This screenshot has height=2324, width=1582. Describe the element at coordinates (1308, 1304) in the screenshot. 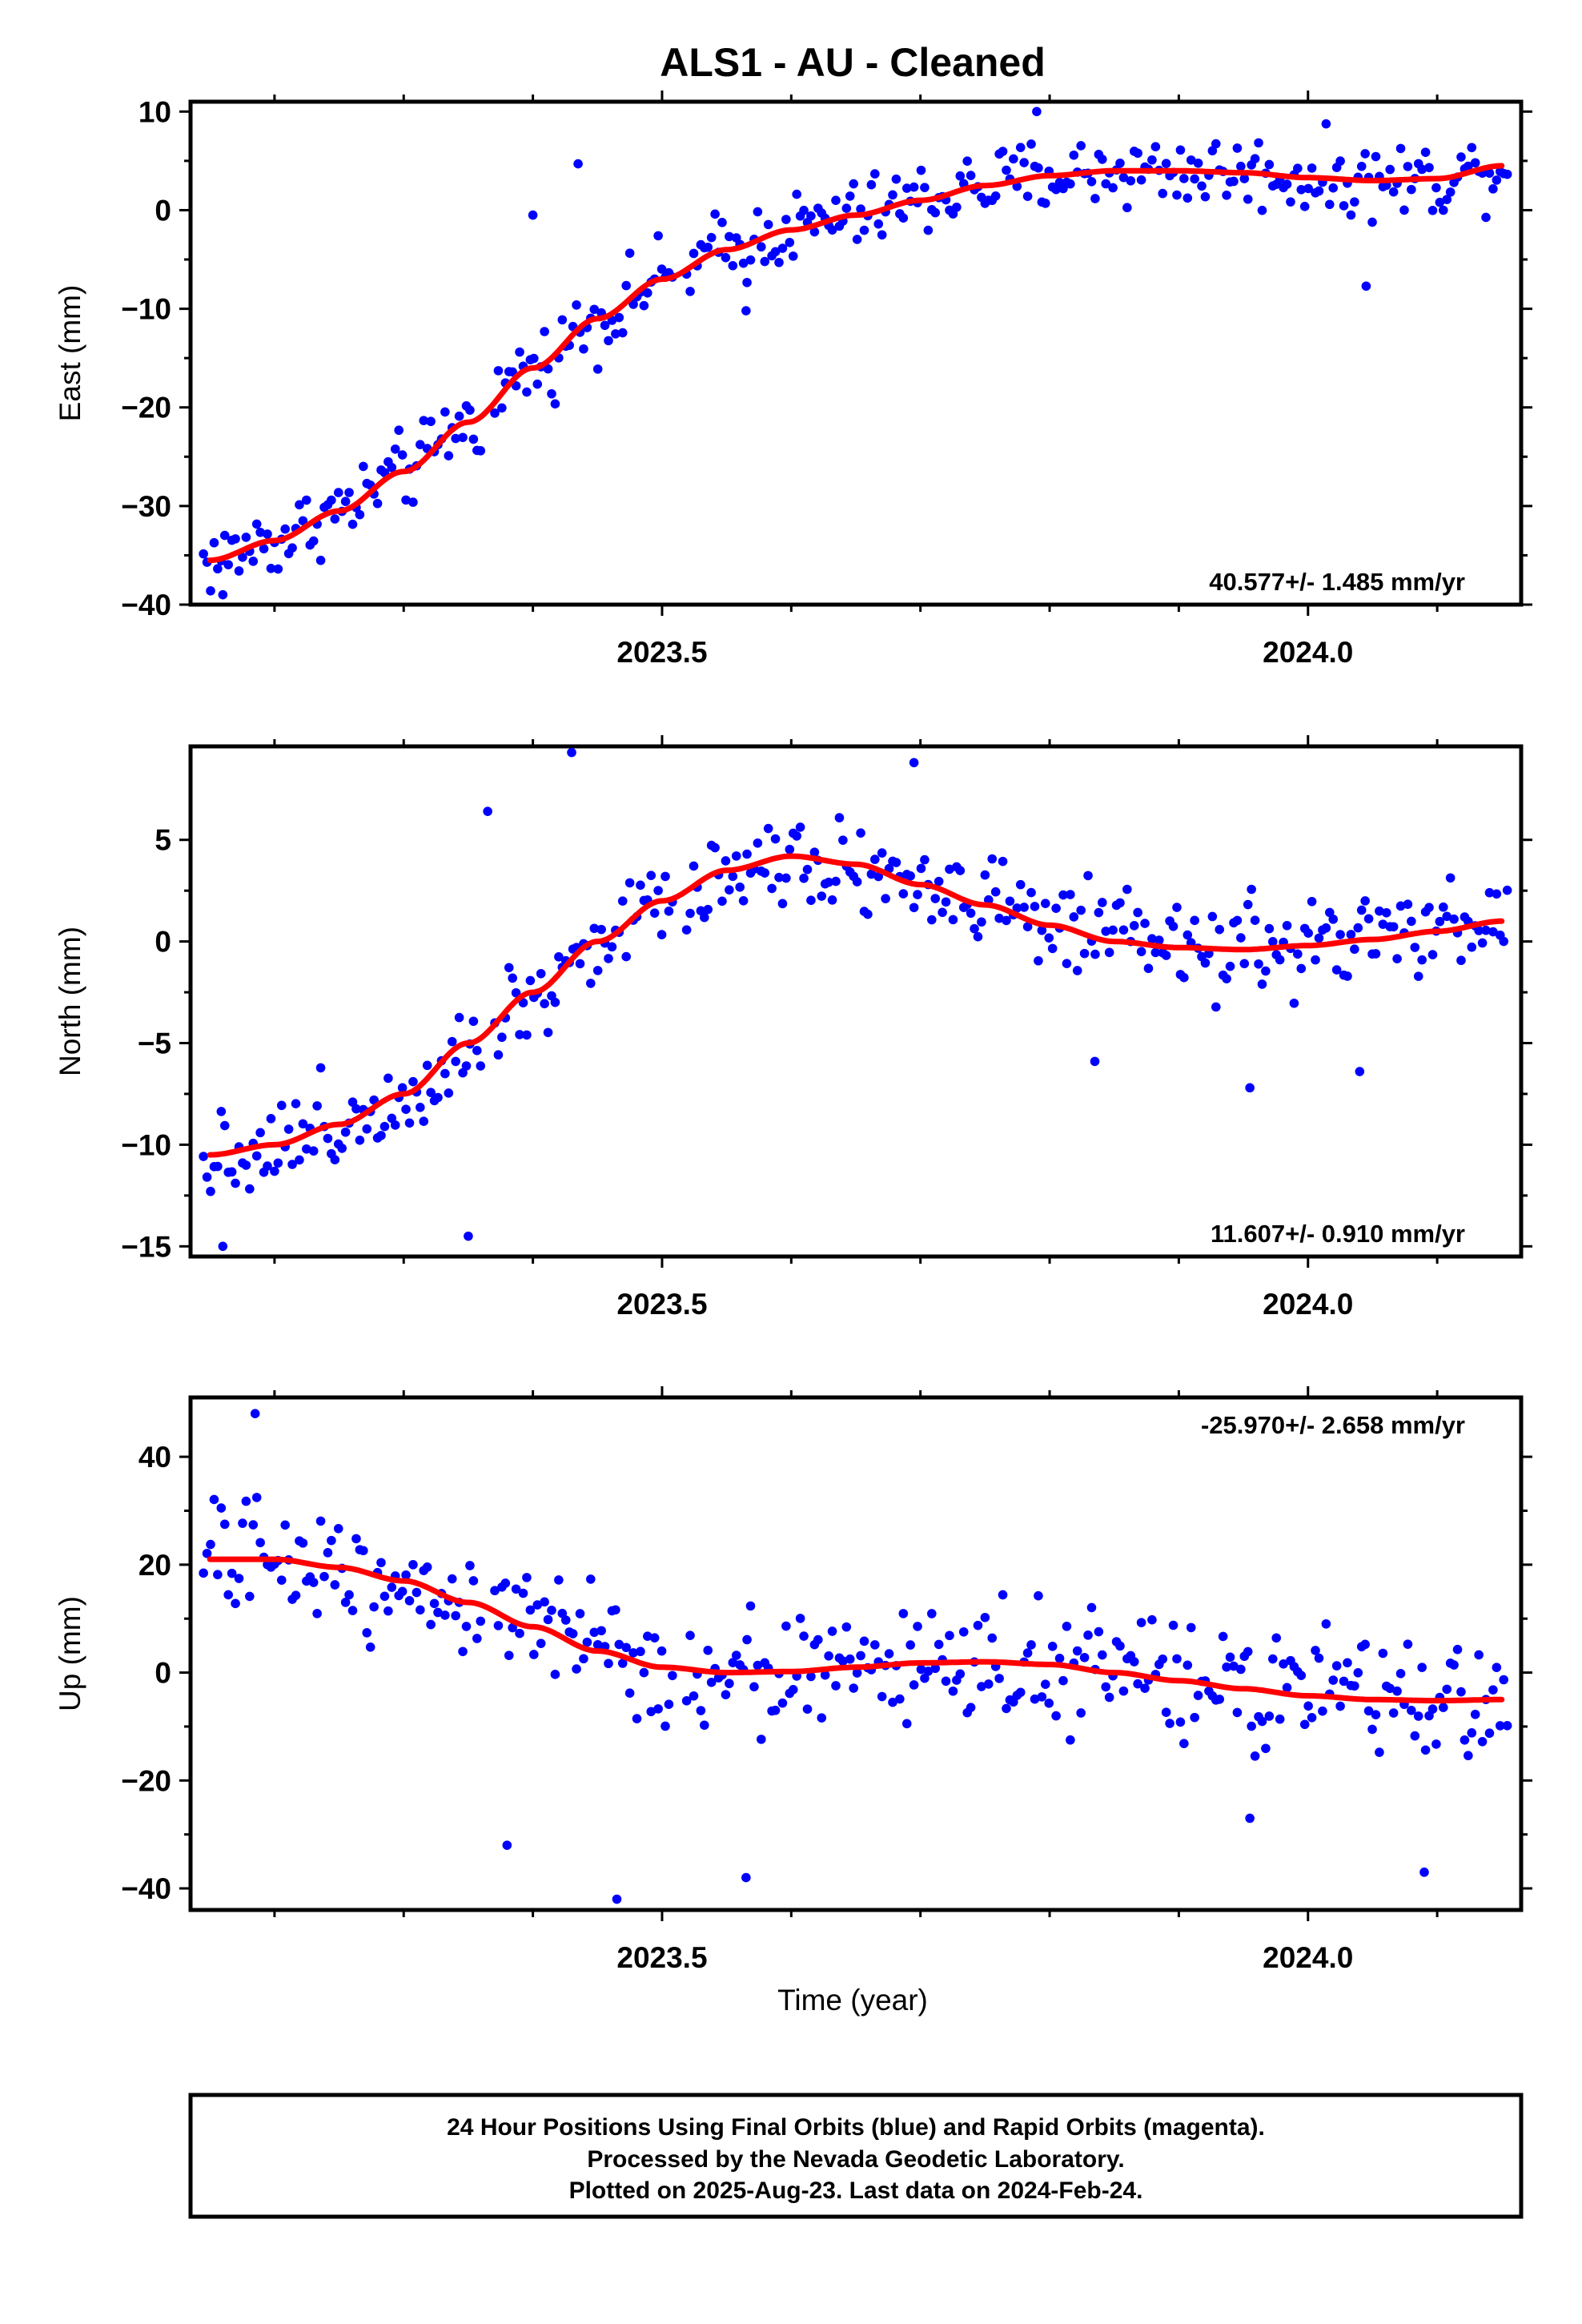

I see `x-tick-label: 2024.0` at that location.